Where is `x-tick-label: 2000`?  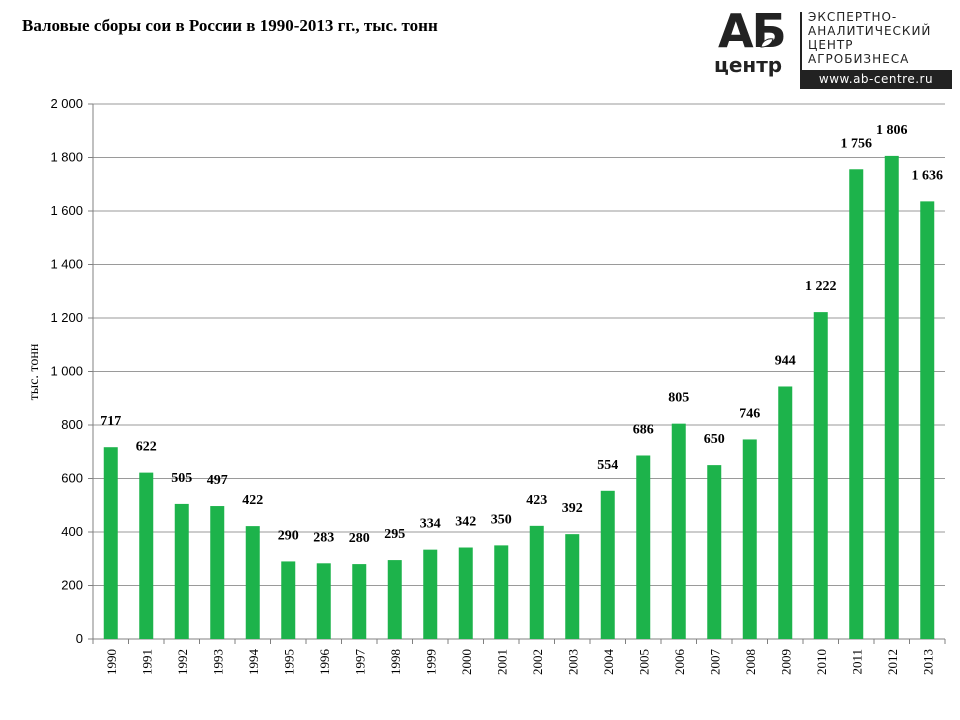 x-tick-label: 2000 is located at coordinates (466, 662).